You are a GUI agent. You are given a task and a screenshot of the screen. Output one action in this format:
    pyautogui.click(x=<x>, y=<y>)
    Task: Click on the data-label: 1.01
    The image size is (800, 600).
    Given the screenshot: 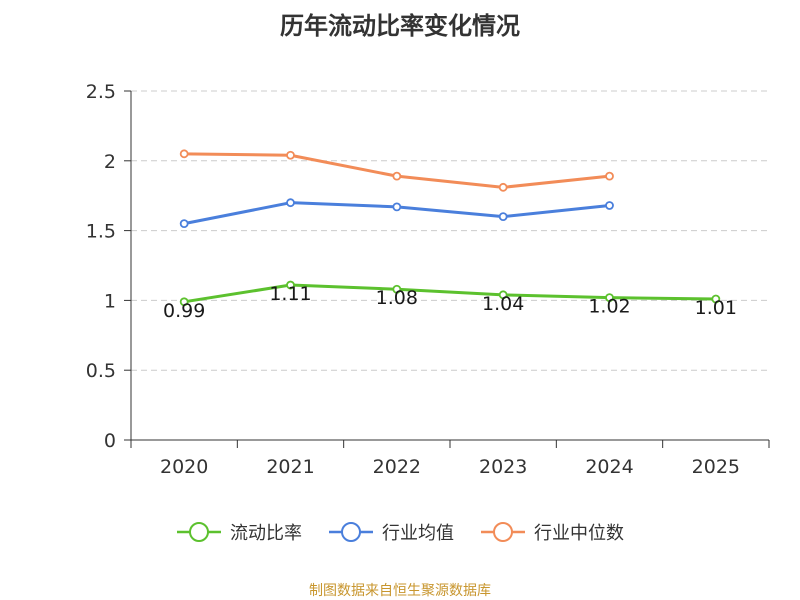 What is the action you would take?
    pyautogui.click(x=716, y=308)
    